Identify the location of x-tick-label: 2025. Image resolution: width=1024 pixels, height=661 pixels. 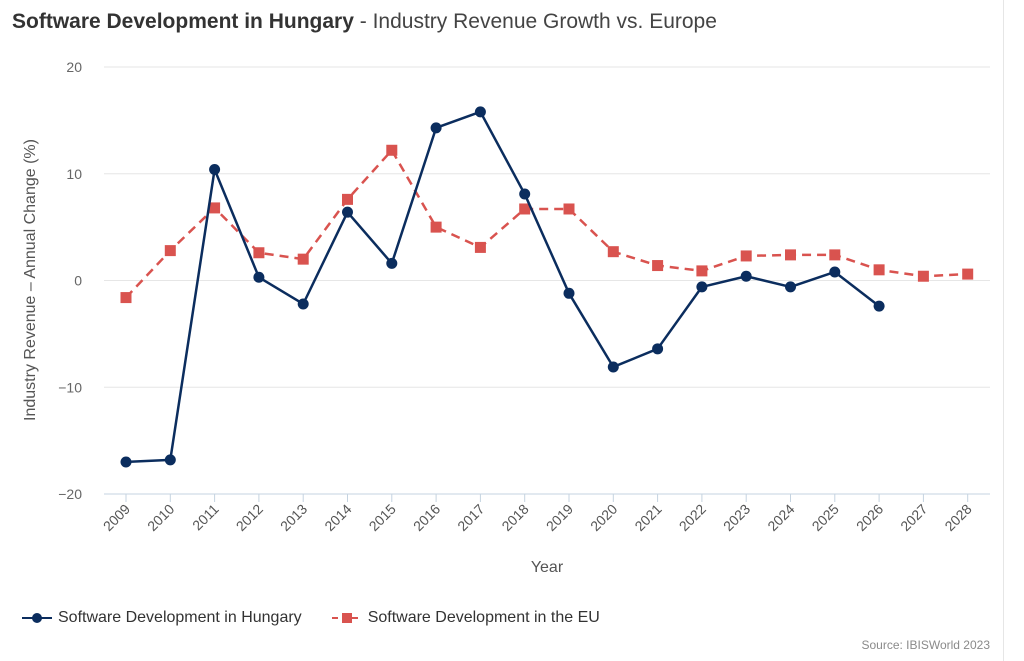
(825, 517).